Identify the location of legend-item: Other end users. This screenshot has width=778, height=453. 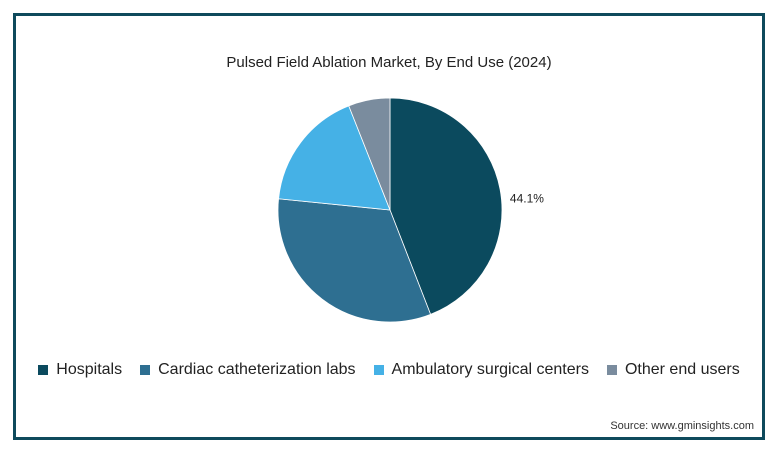
(673, 370).